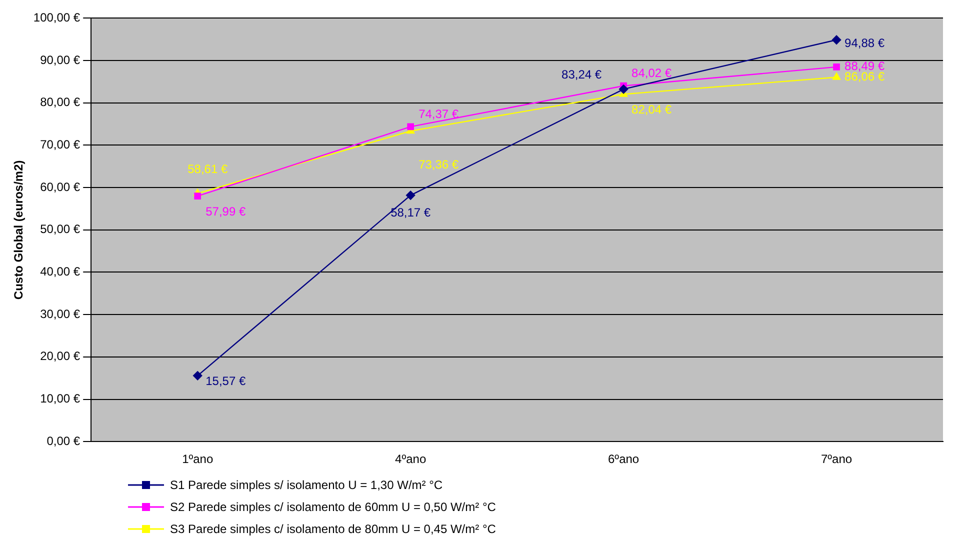 The image size is (961, 549). What do you see at coordinates (652, 73) in the screenshot?
I see `data-label: 84,02 €` at bounding box center [652, 73].